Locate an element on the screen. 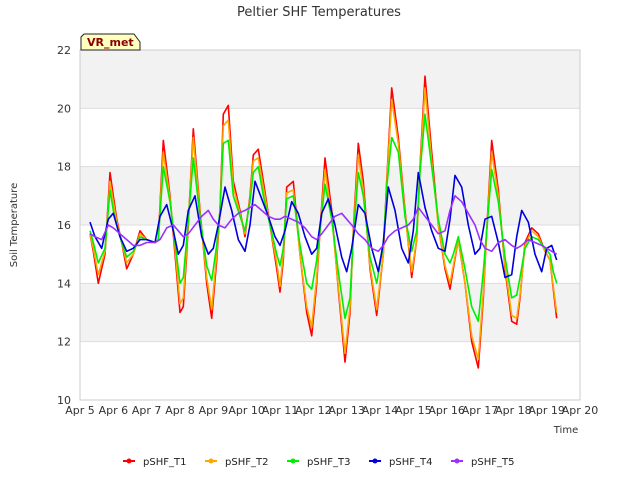 The image size is (640, 480). series-line-pSHF_T5 is located at coordinates (323, 225).